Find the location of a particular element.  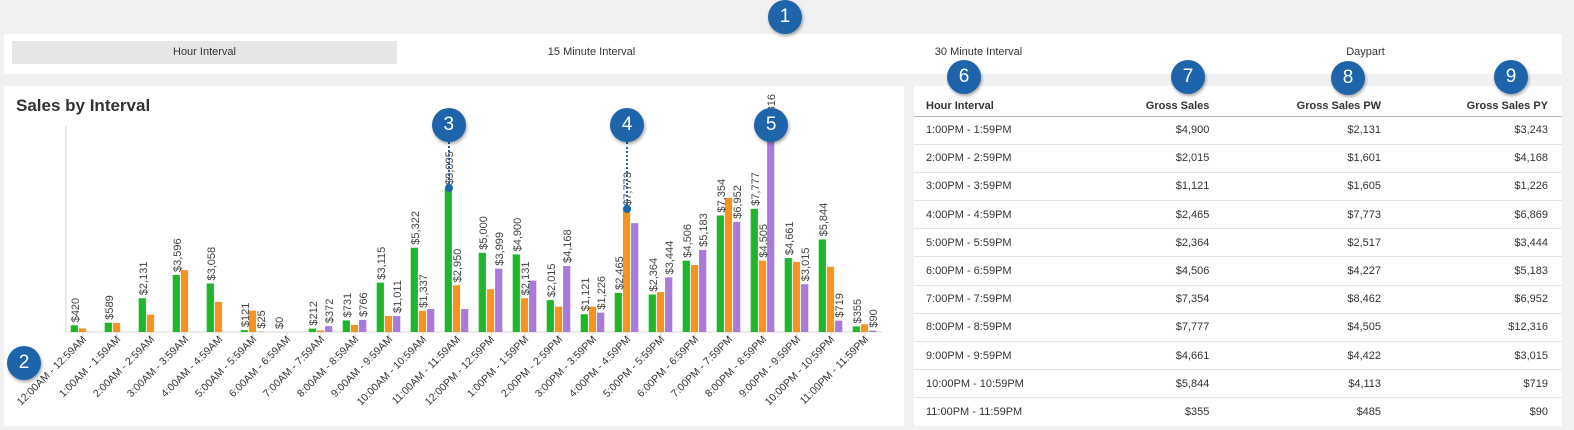

table-row: 2:00PM - 2:59PM $2,015 $1,601 $4,168 is located at coordinates (1238, 158).